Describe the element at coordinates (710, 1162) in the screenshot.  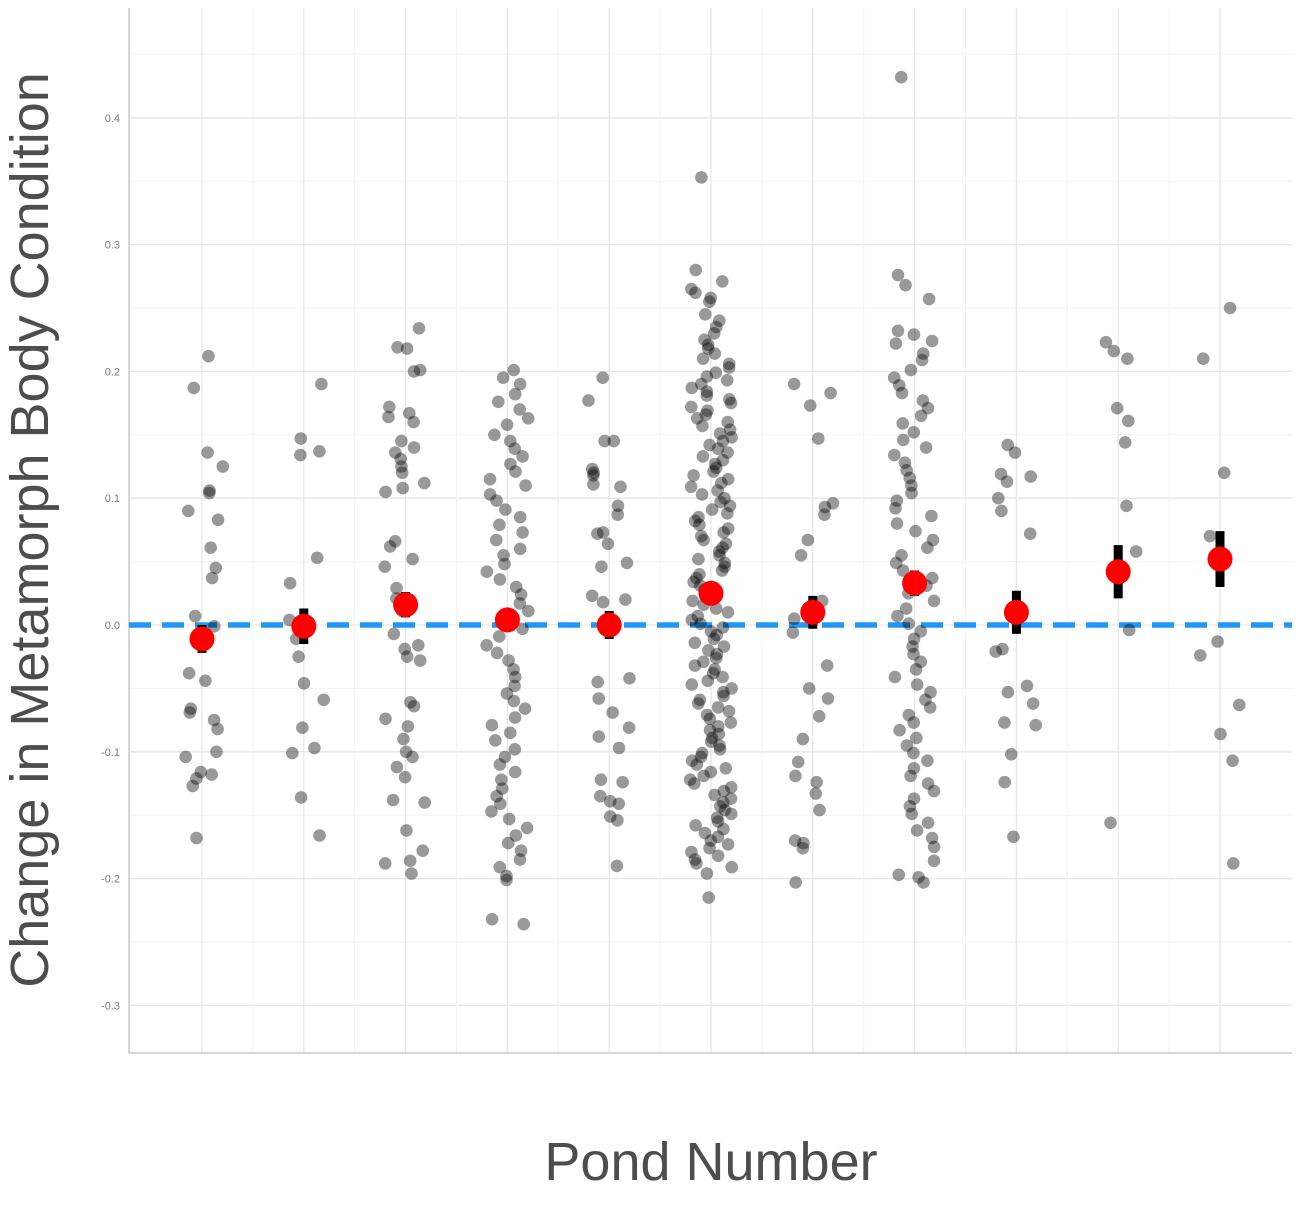
I see `x-axis-title: Pond Number` at that location.